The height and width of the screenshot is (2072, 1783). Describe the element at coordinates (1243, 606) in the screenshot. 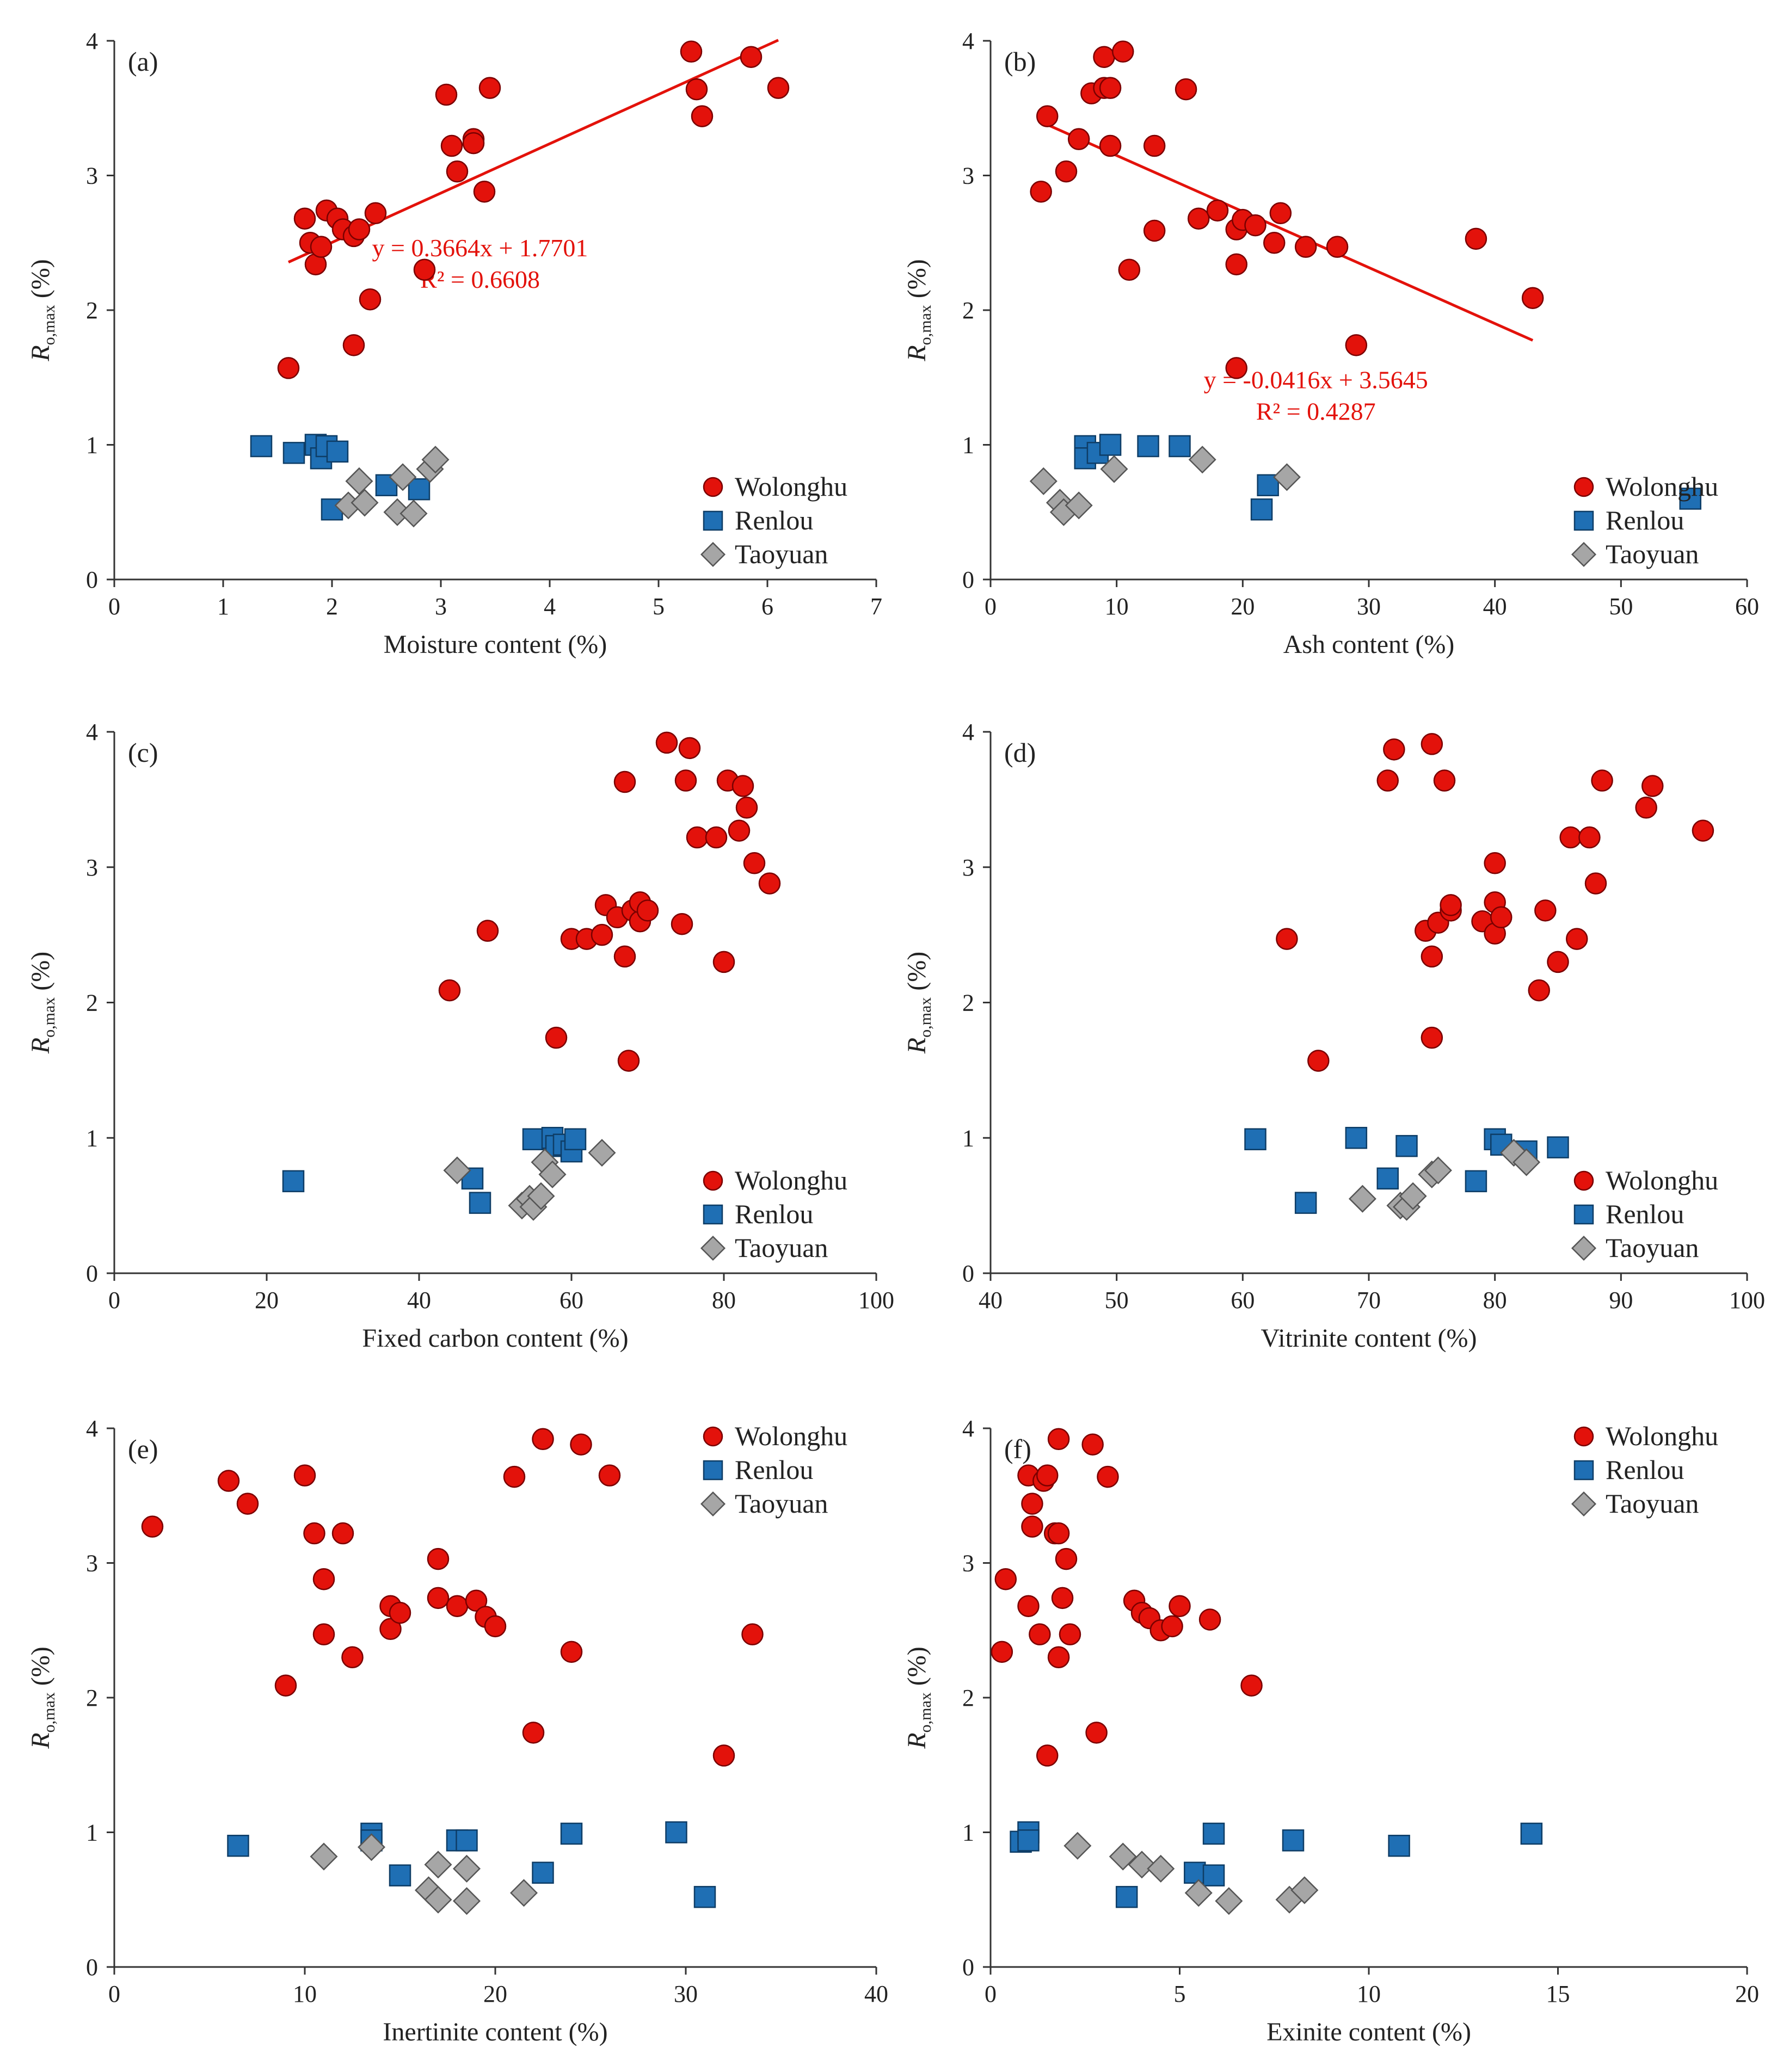

I see `x-tick-label: 20` at that location.